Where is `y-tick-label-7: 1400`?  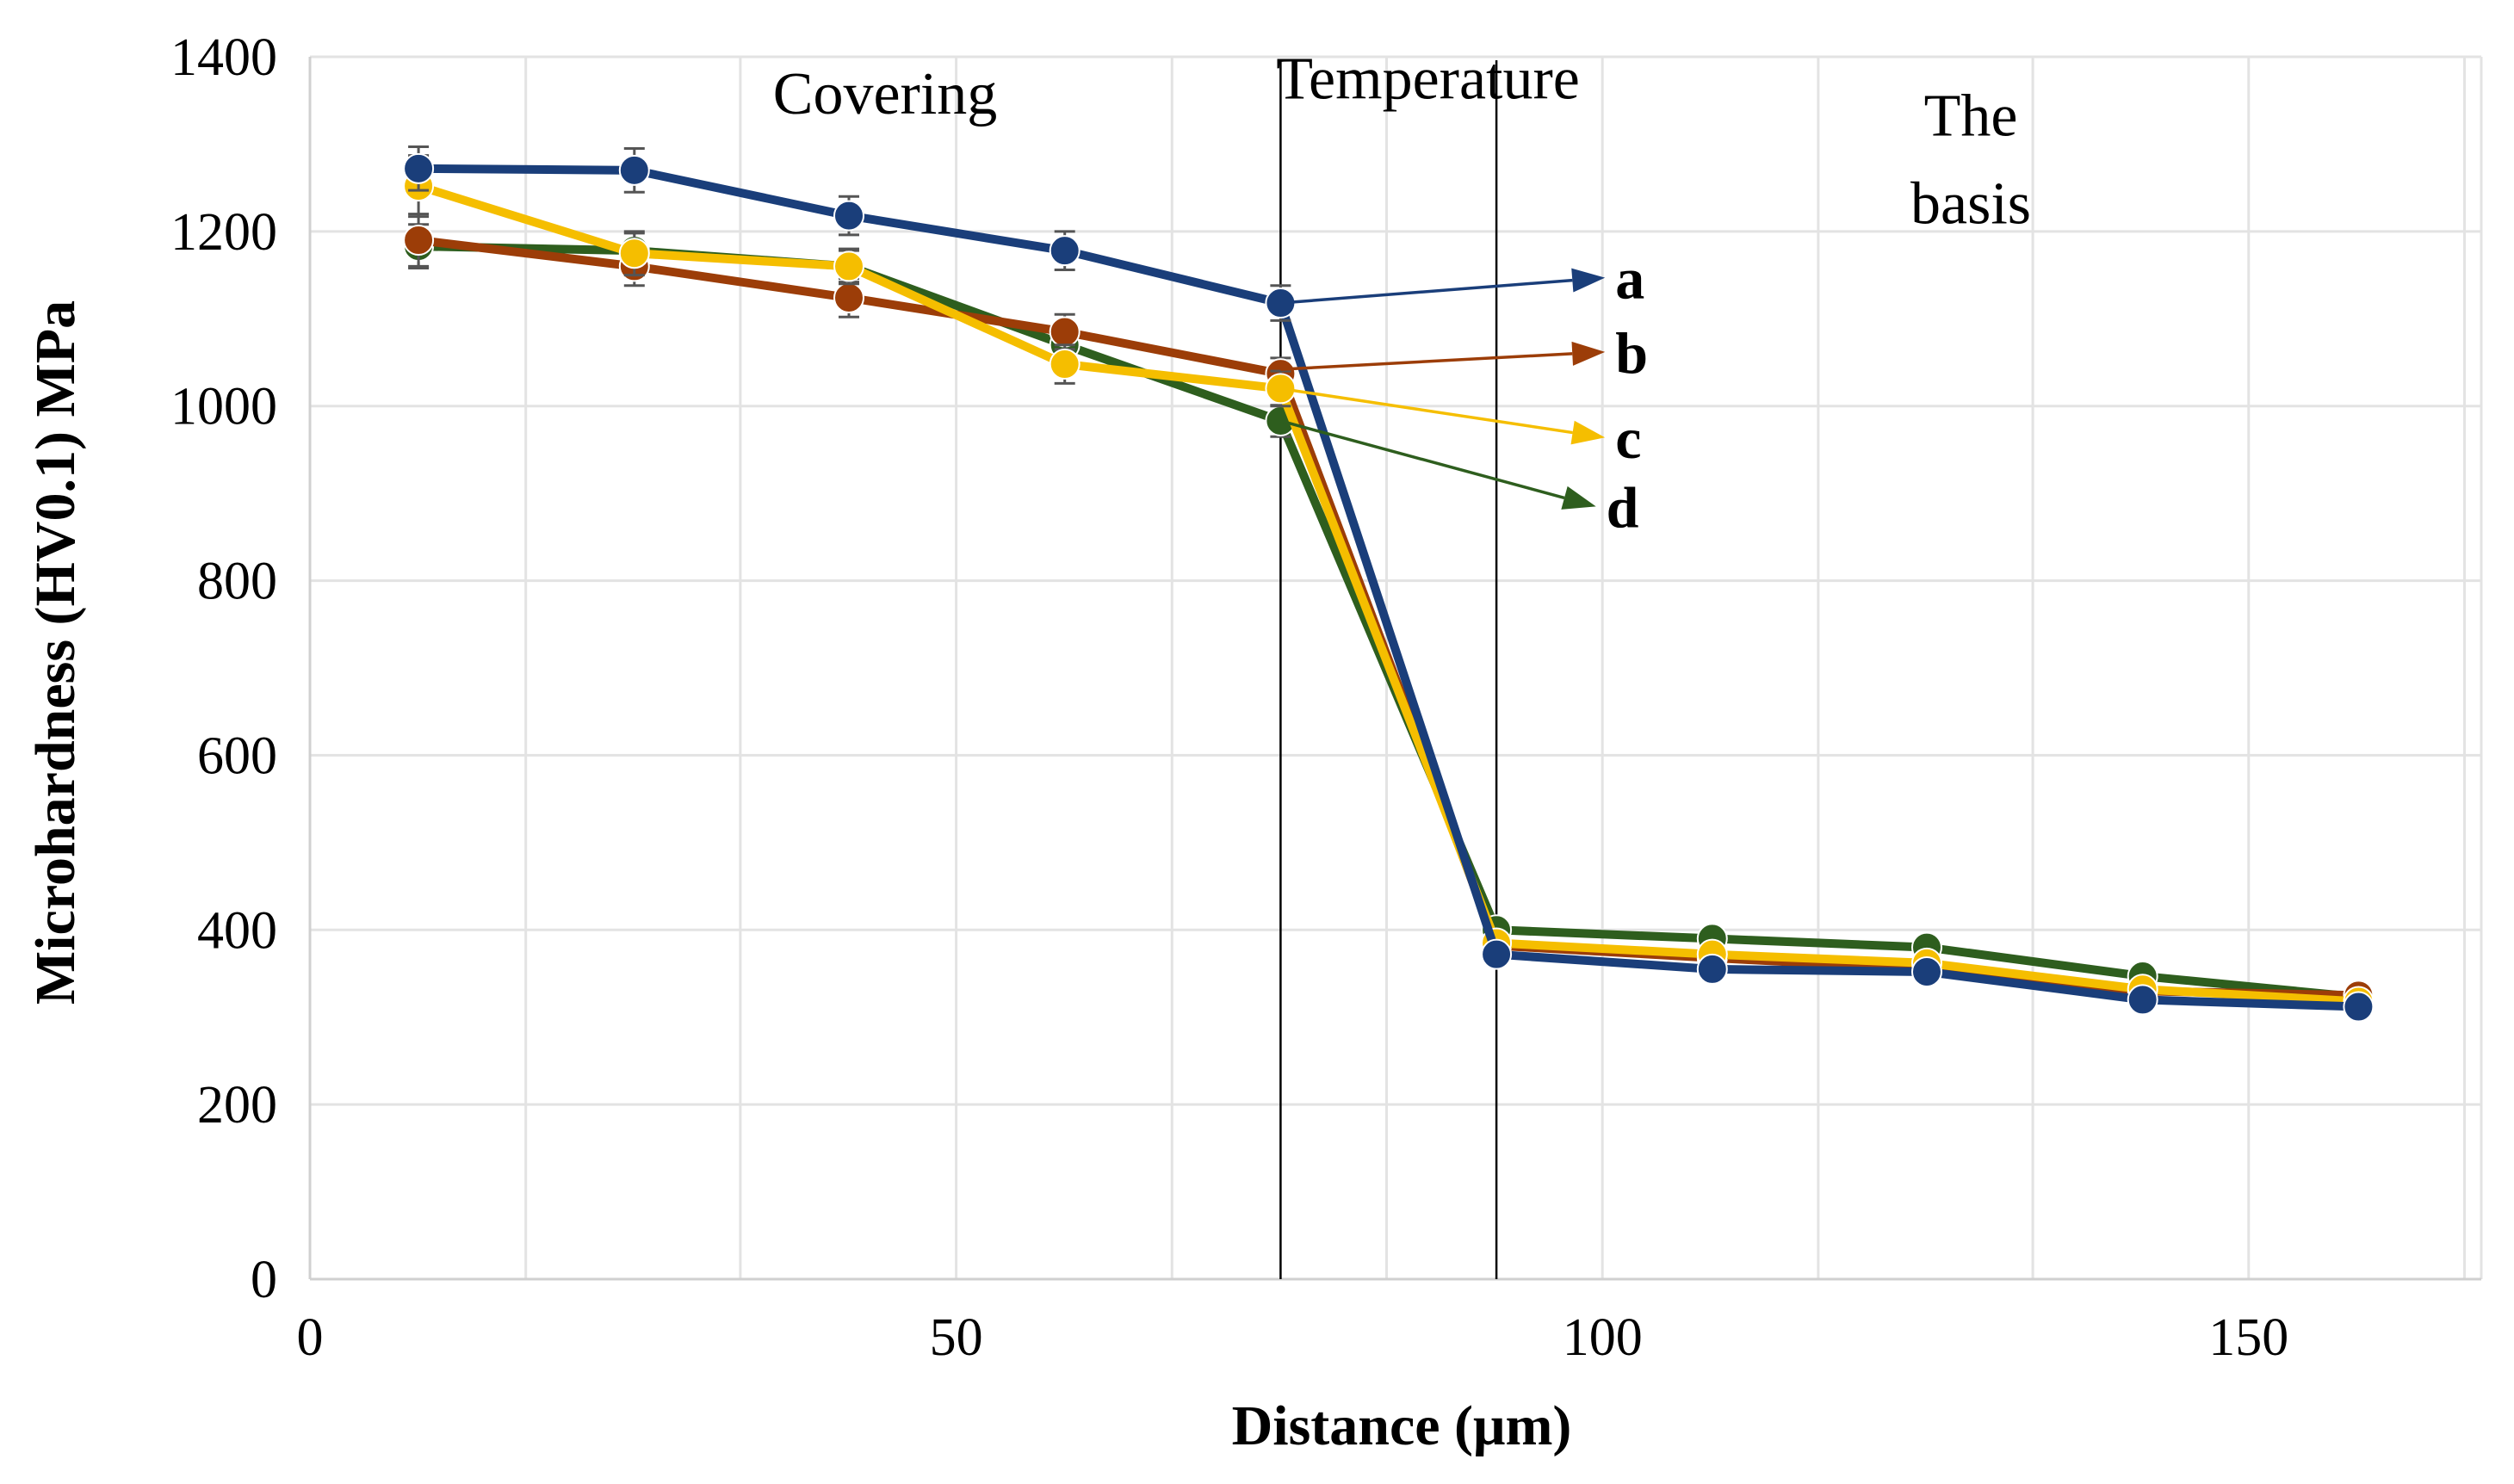 y-tick-label-7: 1400 is located at coordinates (223, 57).